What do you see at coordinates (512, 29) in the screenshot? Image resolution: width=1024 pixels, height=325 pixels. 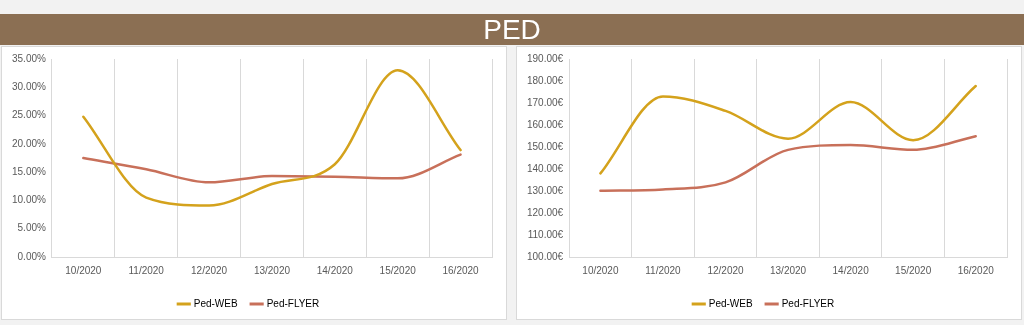 I see `chart-title: PED` at bounding box center [512, 29].